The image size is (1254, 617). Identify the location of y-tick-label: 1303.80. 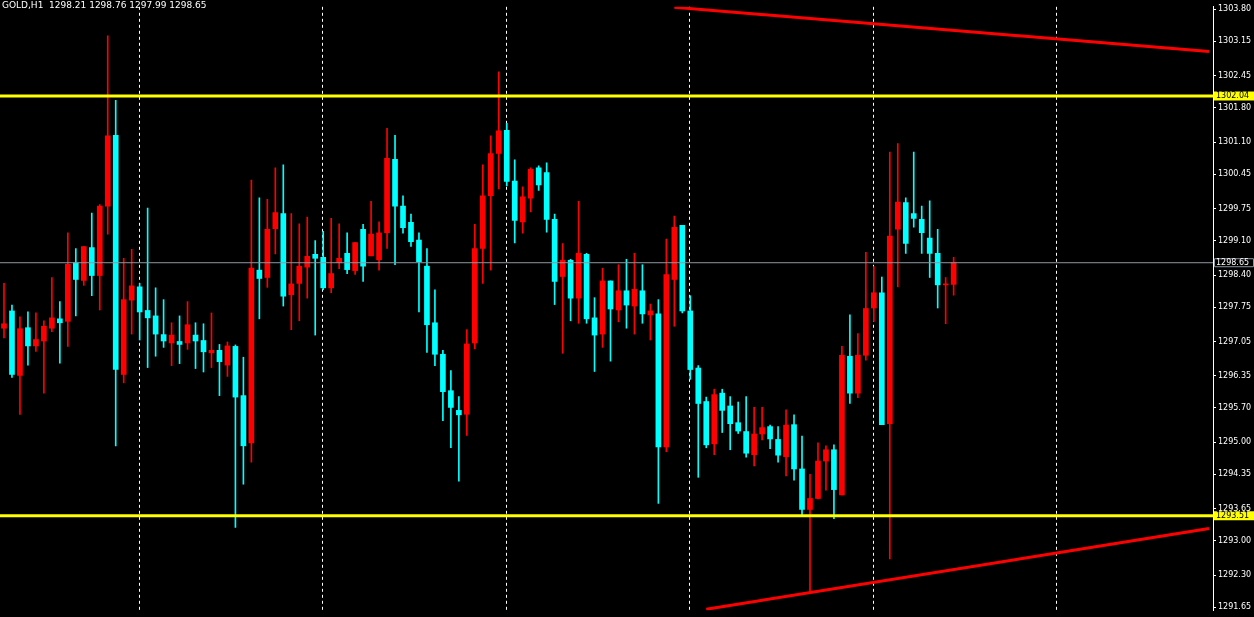
(1235, 9).